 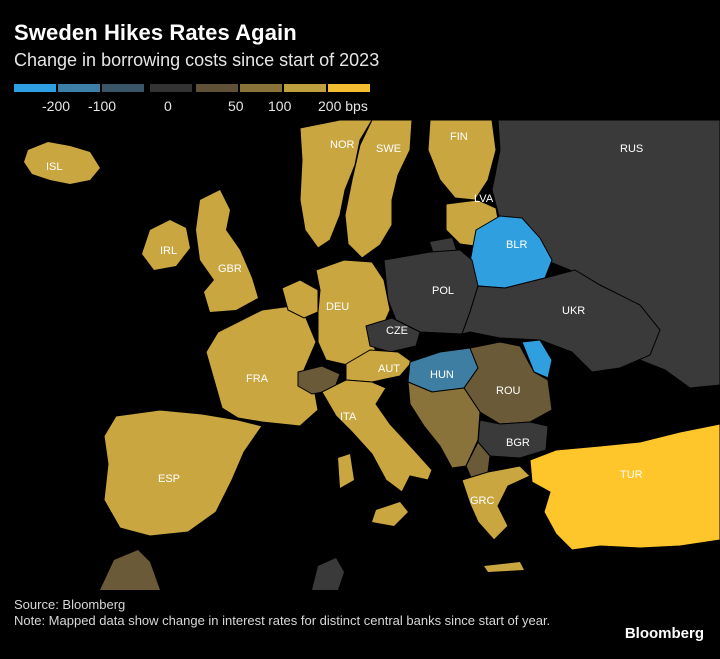 I want to click on country-irl, so click(x=166, y=245).